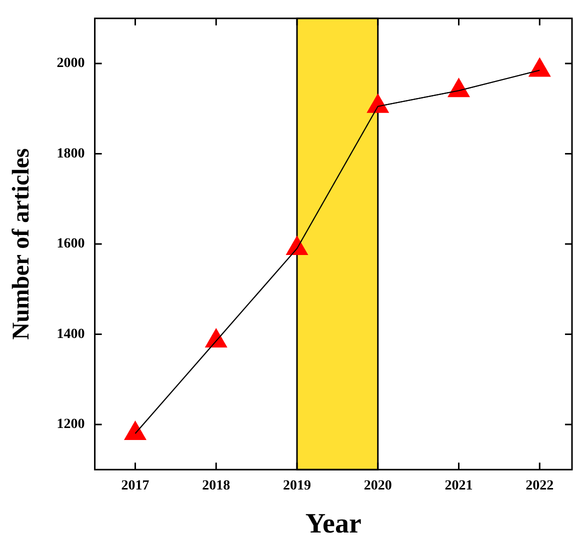  What do you see at coordinates (21, 244) in the screenshot?
I see `y-axis-title: Number of articles` at bounding box center [21, 244].